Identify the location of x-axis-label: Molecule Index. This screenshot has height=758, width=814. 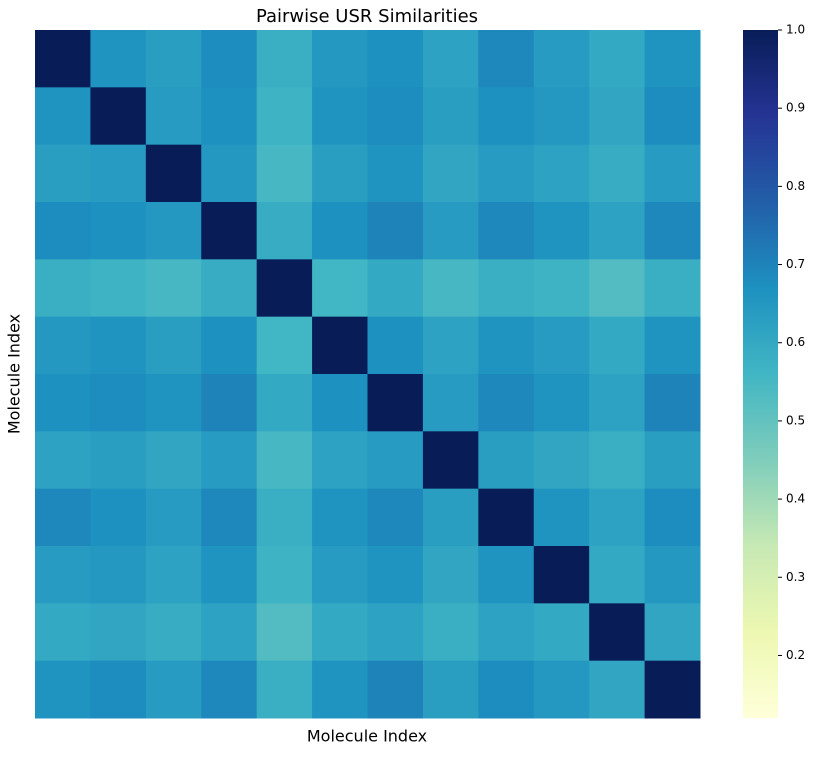
(367, 736).